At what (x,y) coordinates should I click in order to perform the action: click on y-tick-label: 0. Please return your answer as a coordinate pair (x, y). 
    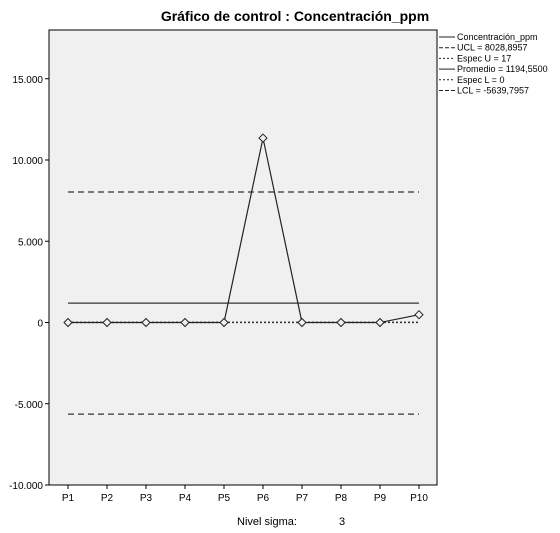
    Looking at the image, I should click on (40, 324).